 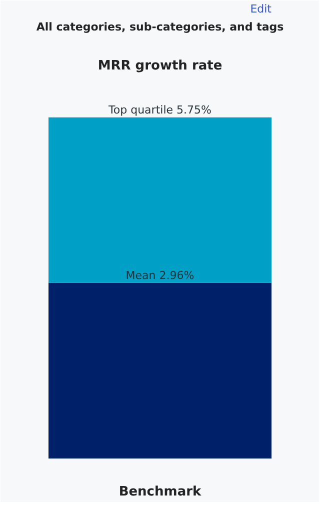 What do you see at coordinates (160, 109) in the screenshot?
I see `data-label: Top quartile 5.75%` at bounding box center [160, 109].